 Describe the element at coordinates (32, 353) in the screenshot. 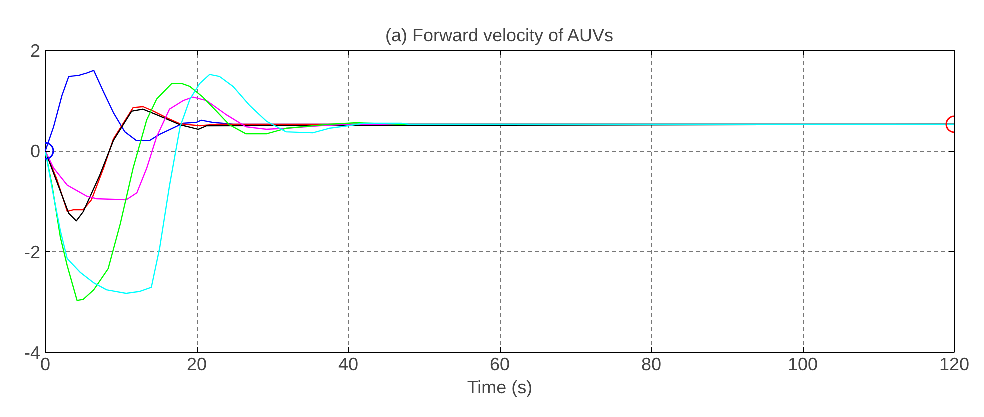

I see `y-tick-label: -4` at that location.